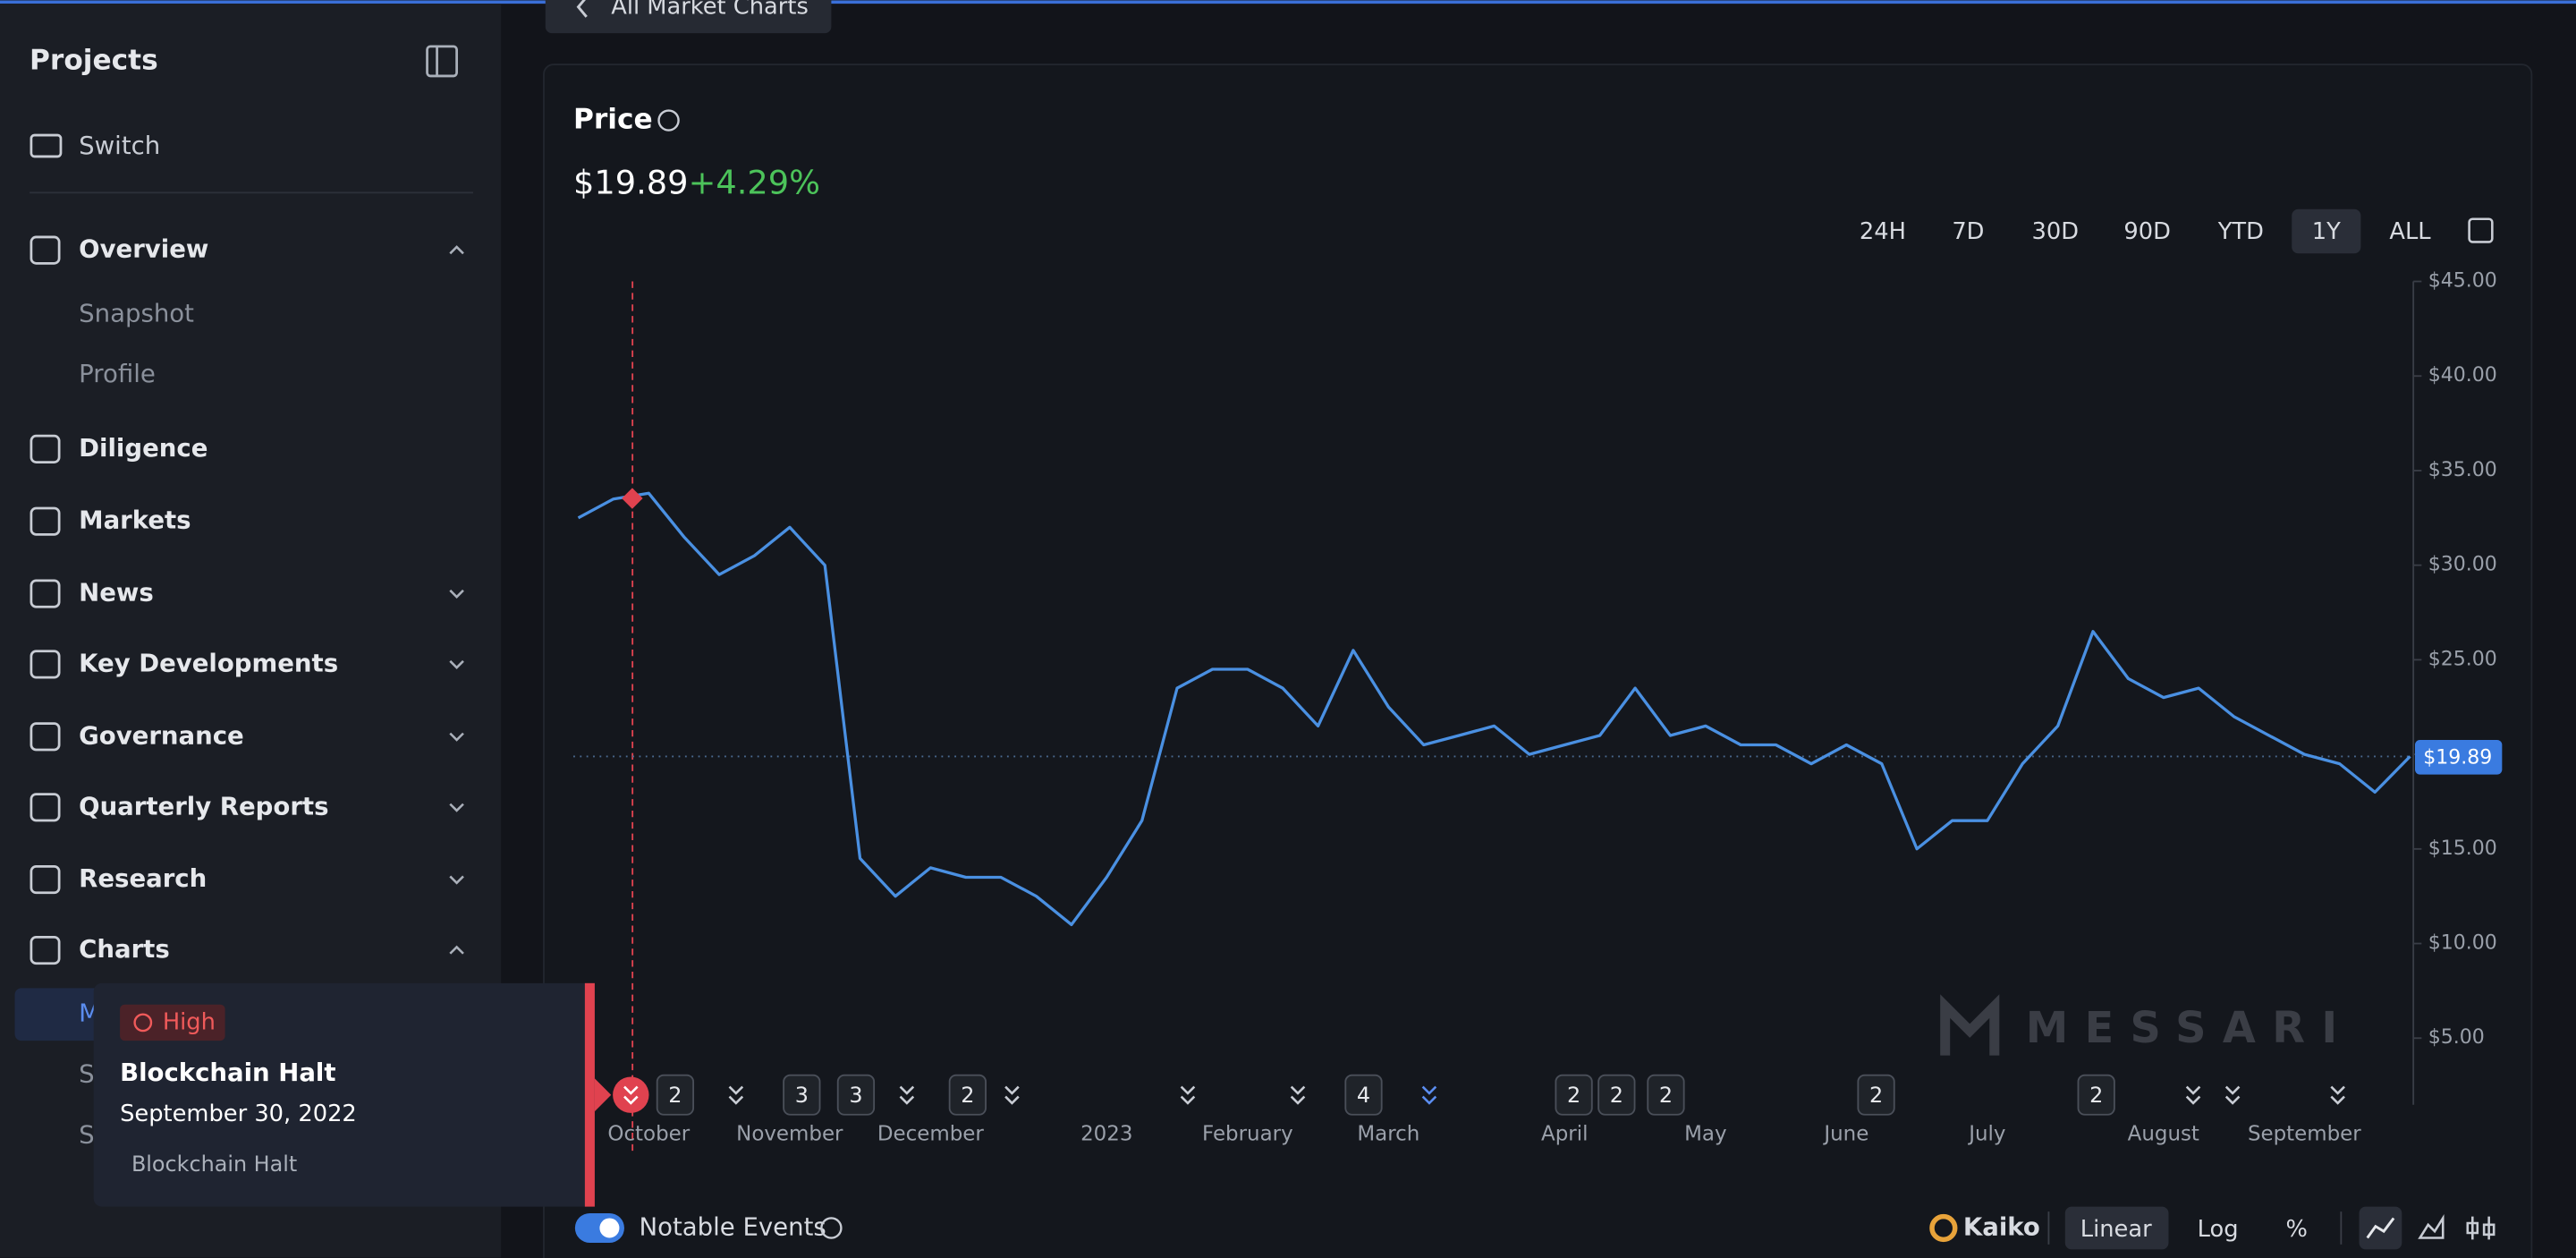 This screenshot has height=1258, width=2576. Describe the element at coordinates (2462, 281) in the screenshot. I see `y-tick-label: $45.00` at that location.